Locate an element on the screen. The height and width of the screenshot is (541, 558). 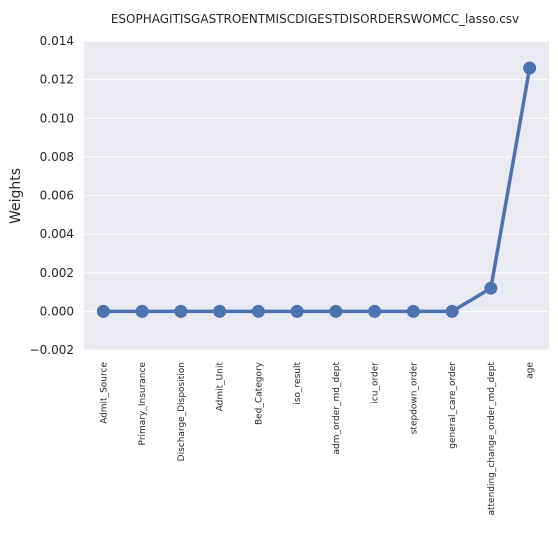
x-tick-label: Primary_Insurance is located at coordinates (143, 404).